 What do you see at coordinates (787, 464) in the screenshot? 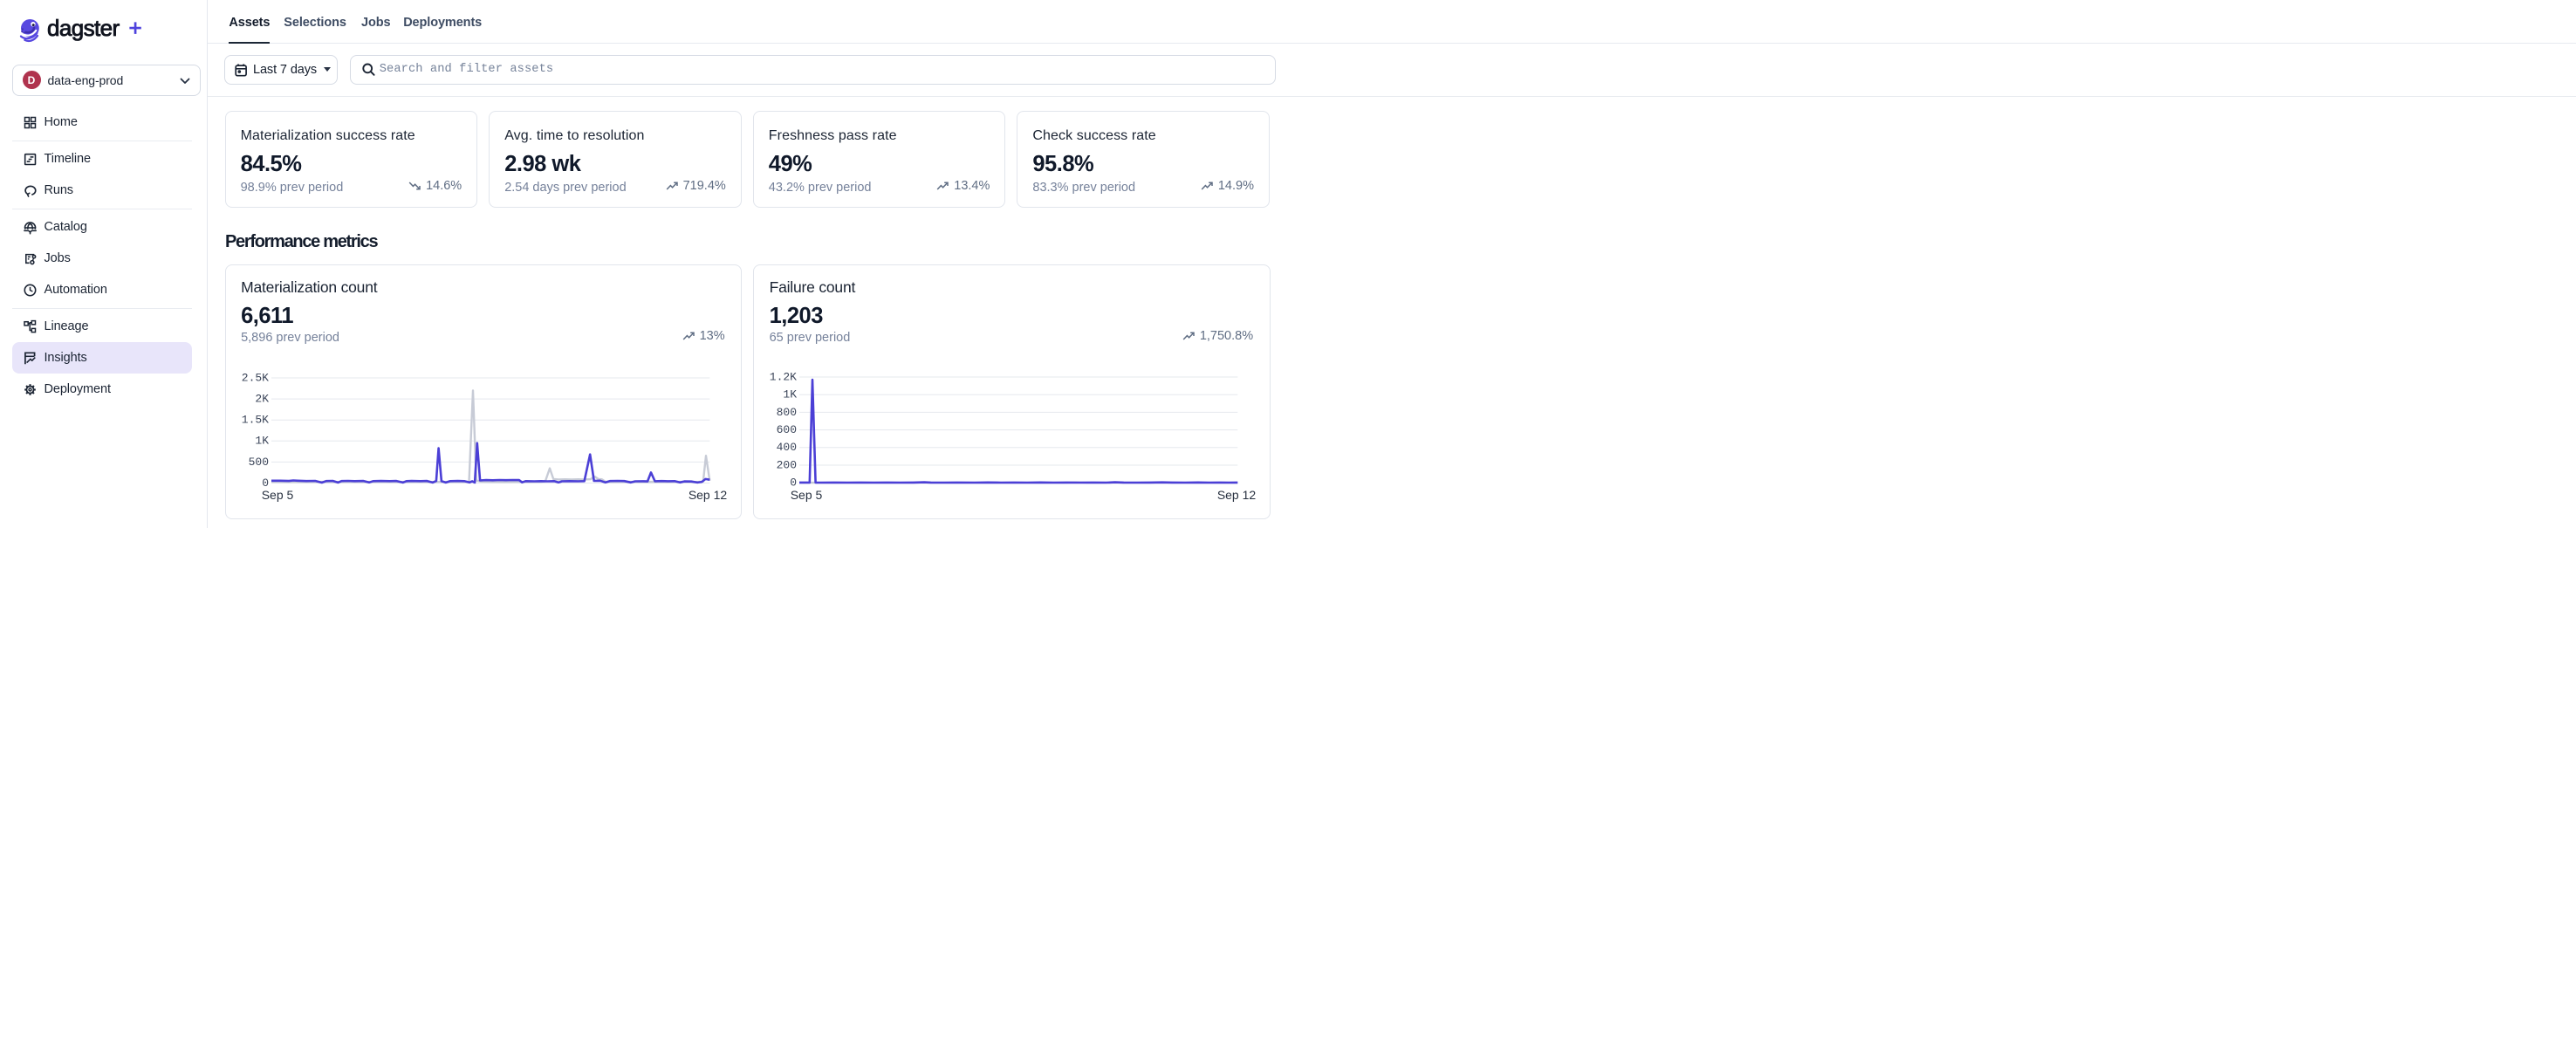
I see `svg-text: 200` at bounding box center [787, 464].